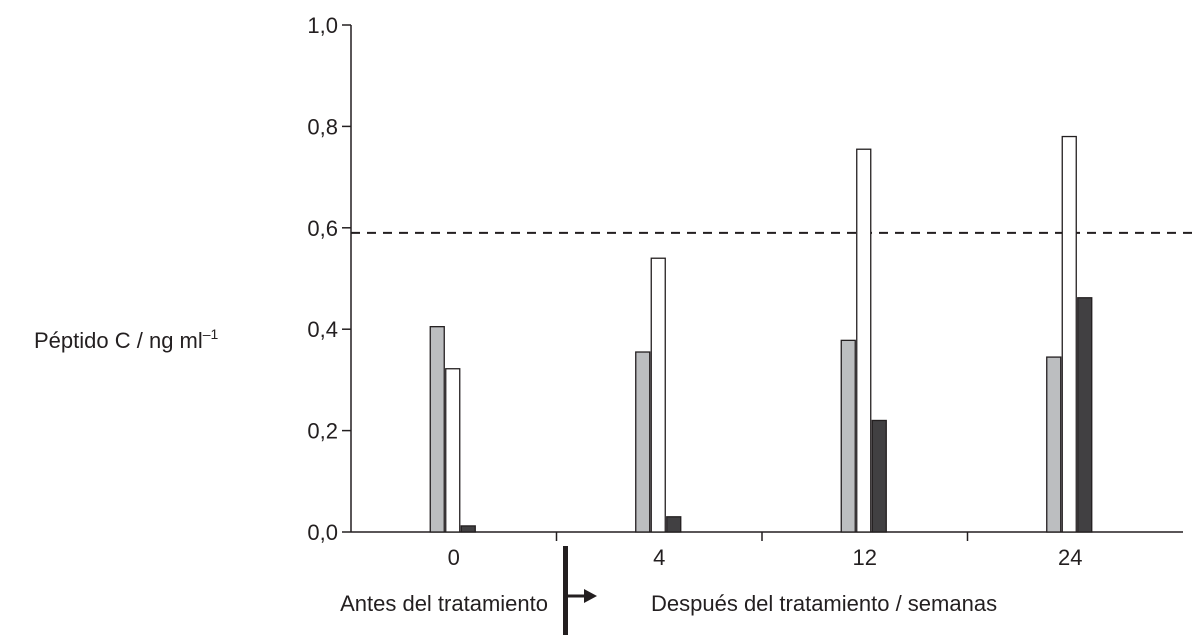 The image size is (1197, 639). What do you see at coordinates (1070, 557) in the screenshot?
I see `x-tick-label: 24` at bounding box center [1070, 557].